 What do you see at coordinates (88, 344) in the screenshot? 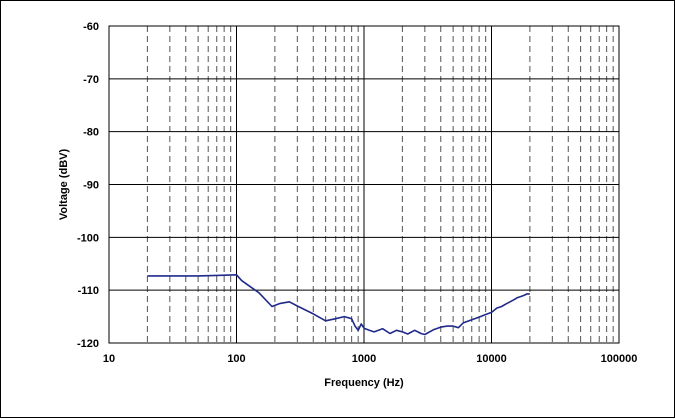
I see `y-tick-label: -120` at bounding box center [88, 344].